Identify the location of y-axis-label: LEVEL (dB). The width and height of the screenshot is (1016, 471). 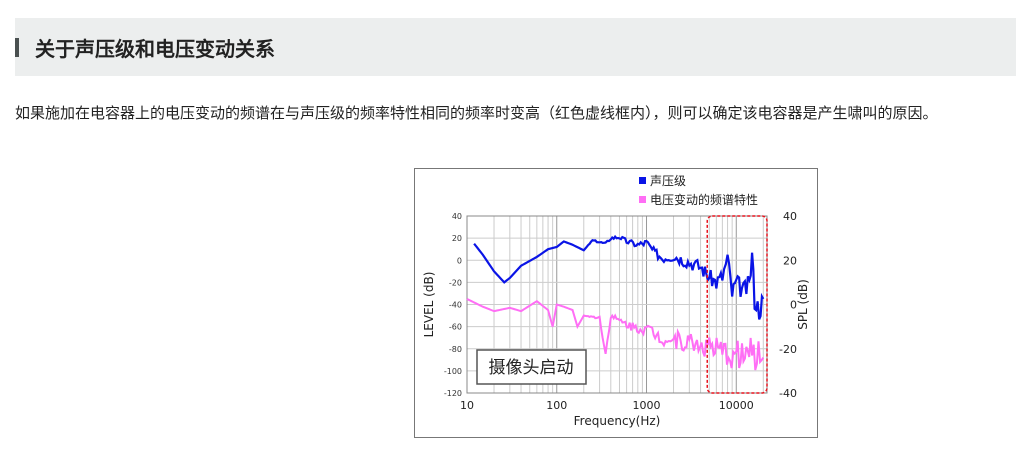
(429, 305).